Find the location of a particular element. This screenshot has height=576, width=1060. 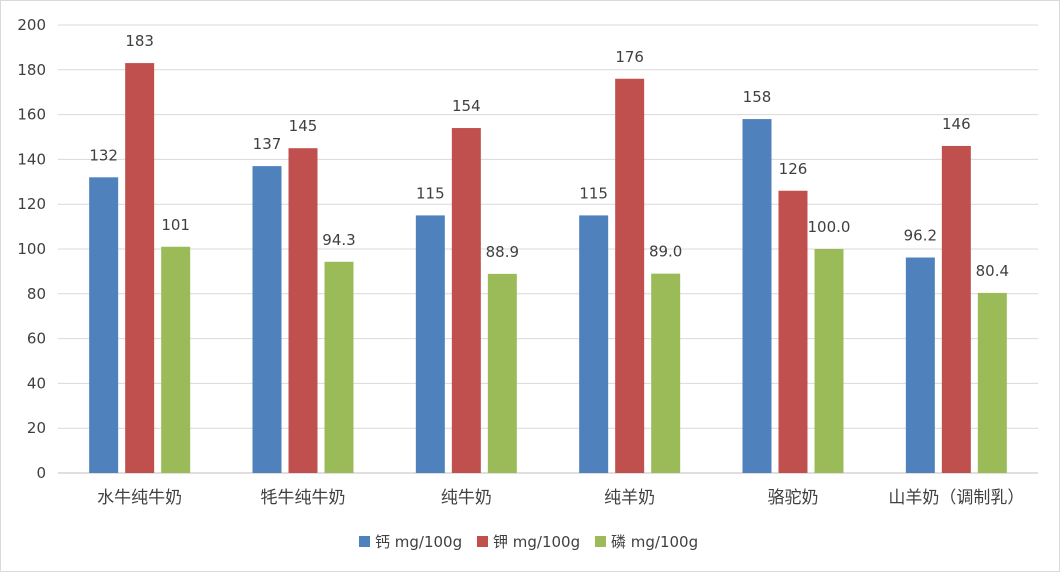

data-label: 126 is located at coordinates (793, 169).